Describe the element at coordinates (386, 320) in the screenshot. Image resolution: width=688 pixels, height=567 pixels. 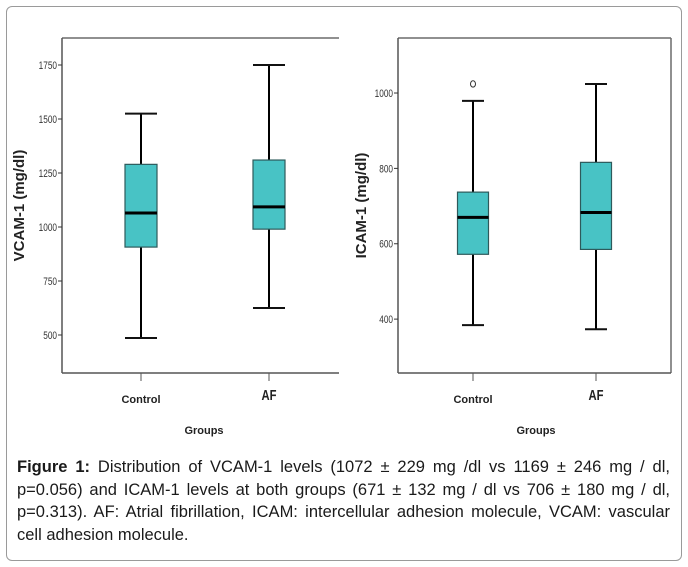
I see `y-tick-label: 400` at that location.